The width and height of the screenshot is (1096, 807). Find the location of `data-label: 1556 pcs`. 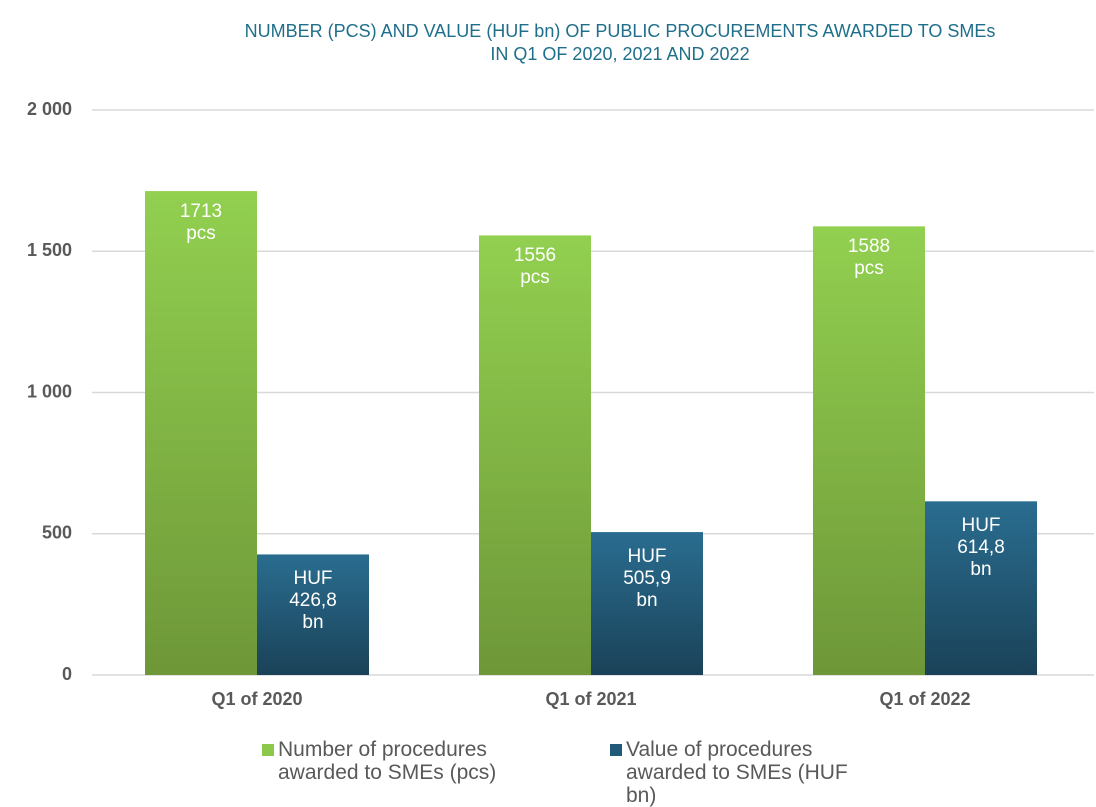

data-label: 1556 pcs is located at coordinates (535, 267).